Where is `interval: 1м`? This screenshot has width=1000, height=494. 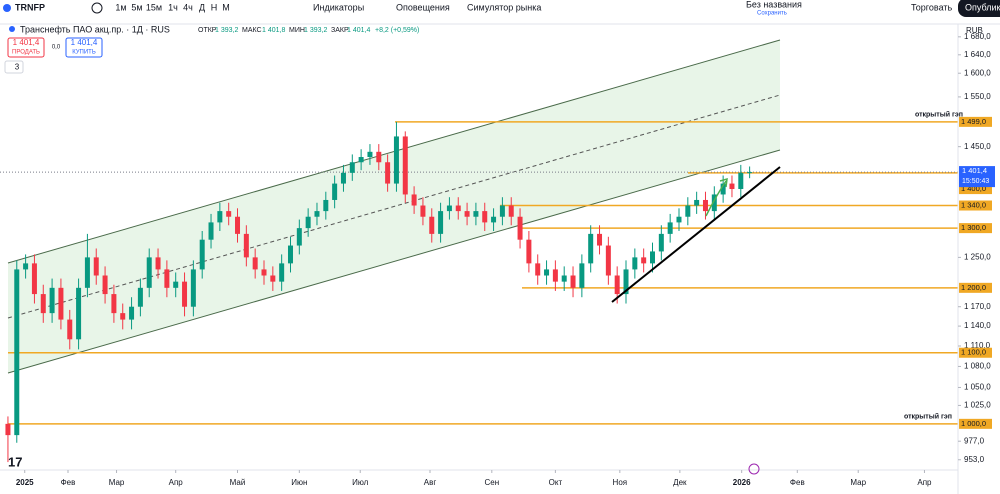 interval: 1м is located at coordinates (120, 7).